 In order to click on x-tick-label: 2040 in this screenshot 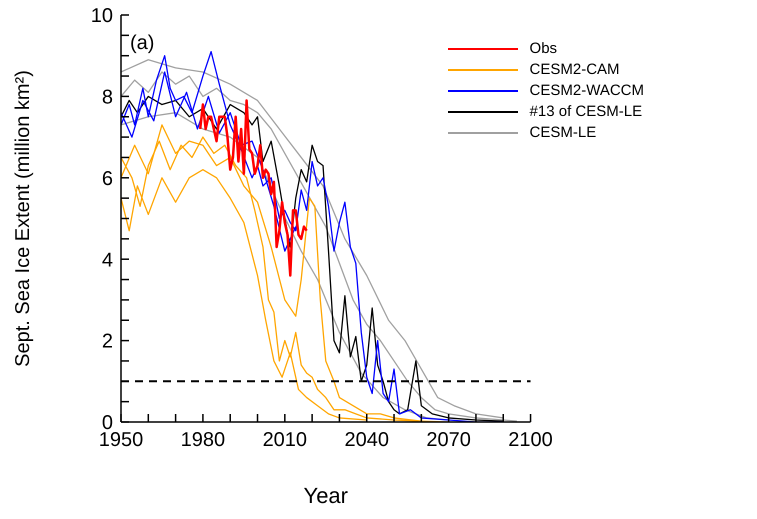, I will do `click(366, 440)`.